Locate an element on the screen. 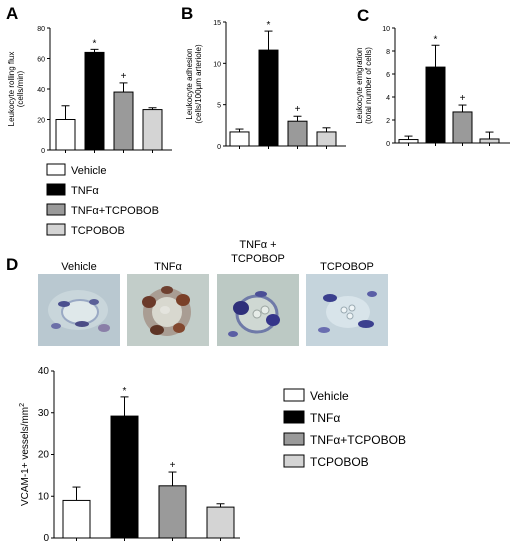  y-tick-label: 2 is located at coordinates (388, 121).